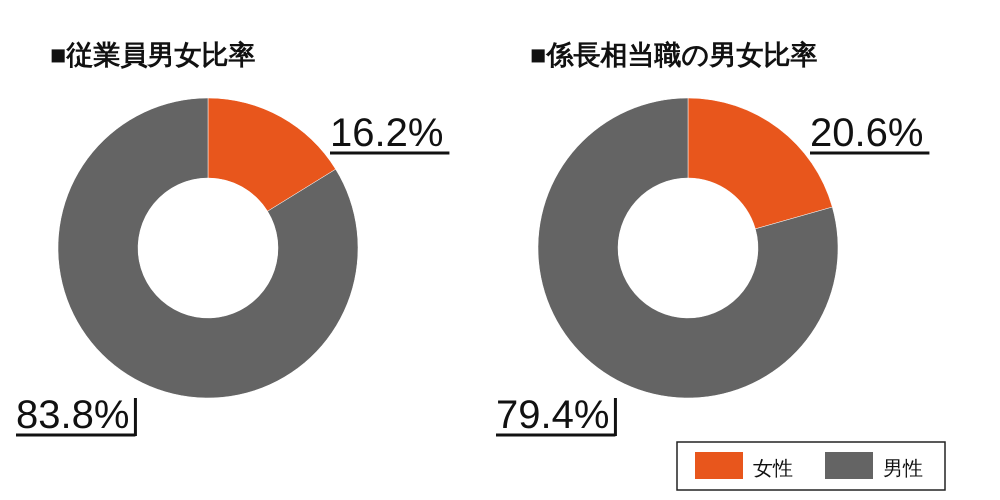 This screenshot has width=1000, height=500. What do you see at coordinates (73, 415) in the screenshot?
I see `data-label: 83.8%` at bounding box center [73, 415].